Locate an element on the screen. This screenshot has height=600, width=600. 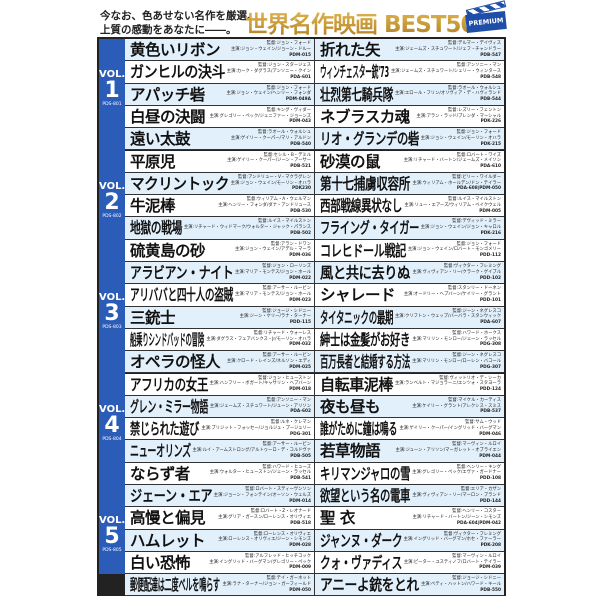
volume-code: PDS-804 is located at coordinates (112, 439).